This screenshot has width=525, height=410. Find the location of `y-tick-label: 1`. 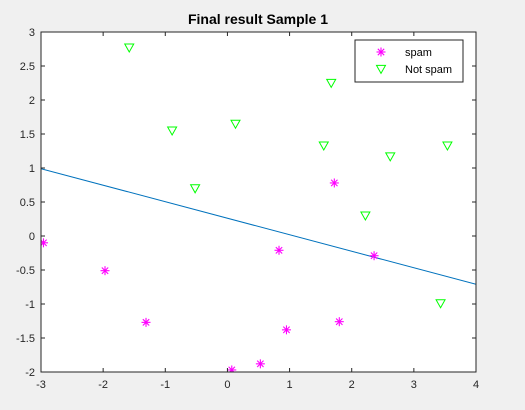

y-tick-label: 1 is located at coordinates (32, 169).